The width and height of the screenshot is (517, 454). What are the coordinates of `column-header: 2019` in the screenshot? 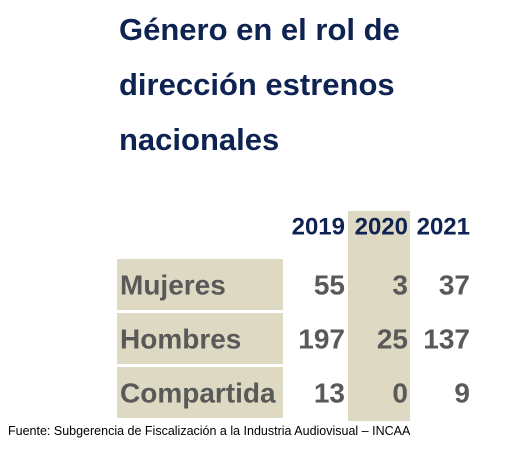 It's located at (318, 227).